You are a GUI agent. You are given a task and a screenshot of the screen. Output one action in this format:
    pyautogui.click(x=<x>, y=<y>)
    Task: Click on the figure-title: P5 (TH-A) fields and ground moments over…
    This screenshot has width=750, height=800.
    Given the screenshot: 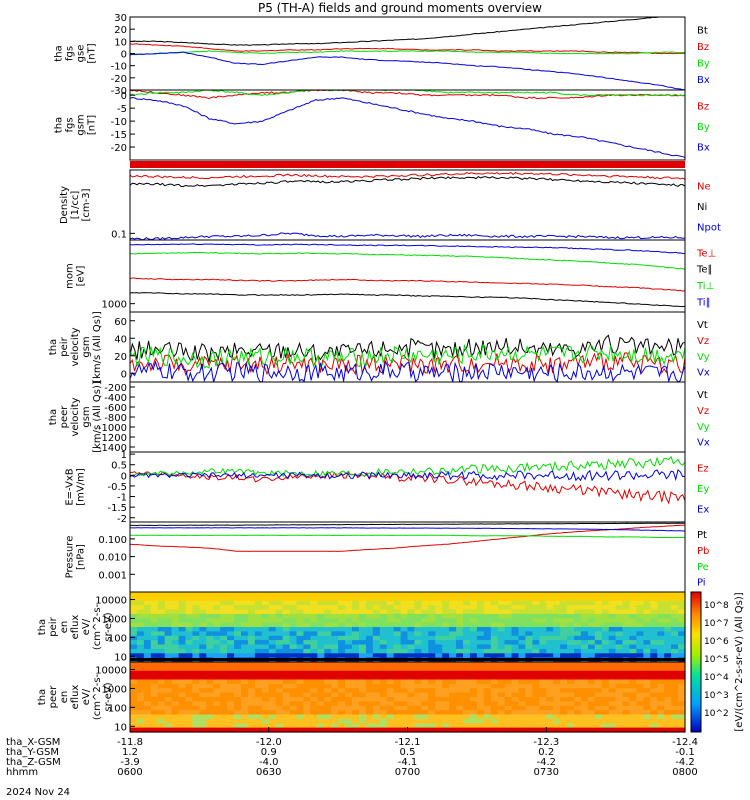 What is the action you would take?
    pyautogui.click(x=400, y=8)
    